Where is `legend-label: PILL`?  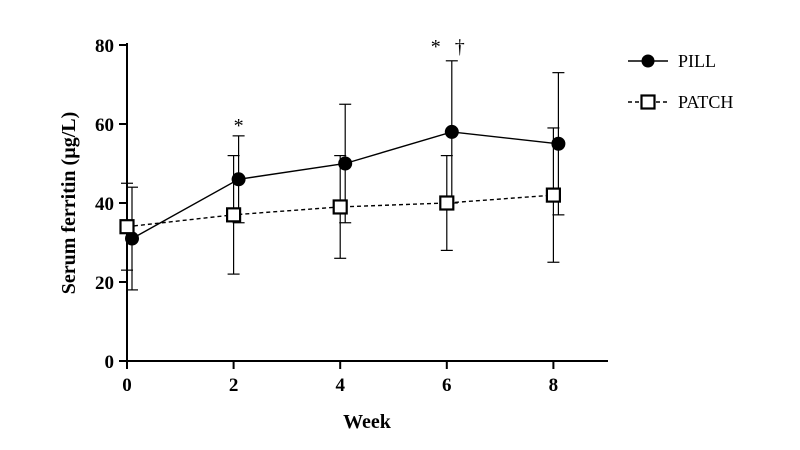 legend-label: PILL is located at coordinates (697, 61).